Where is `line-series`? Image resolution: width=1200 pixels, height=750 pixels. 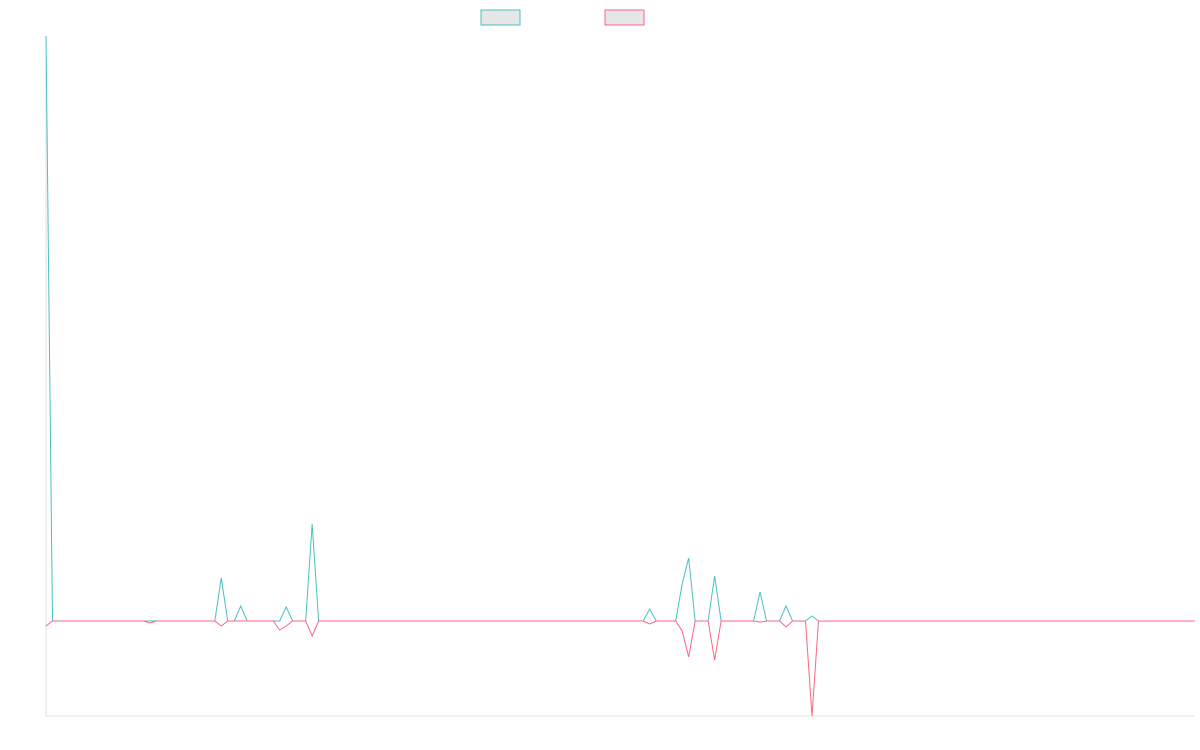
line-series is located at coordinates (620, 668).